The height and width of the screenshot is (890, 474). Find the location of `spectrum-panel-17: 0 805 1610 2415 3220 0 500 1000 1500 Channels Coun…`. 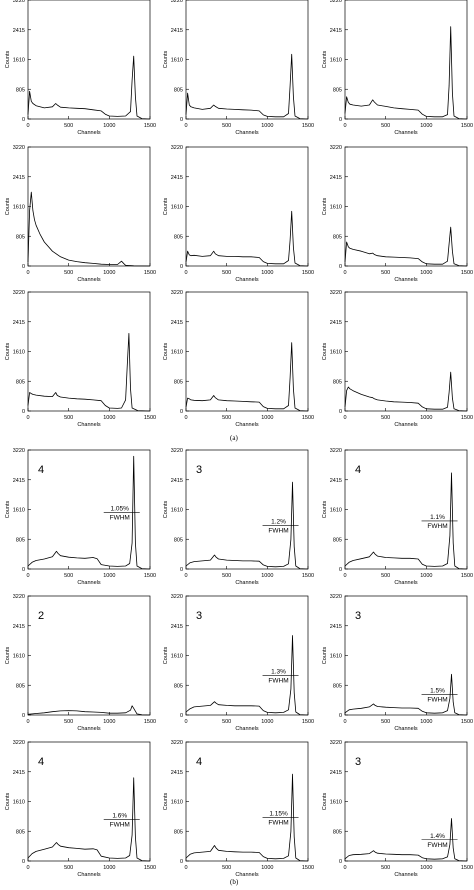

spectrum-panel-17: 0 805 1610 2415 3220 0 500 1000 1500 Channels Coun… is located at coordinates (238, 809).